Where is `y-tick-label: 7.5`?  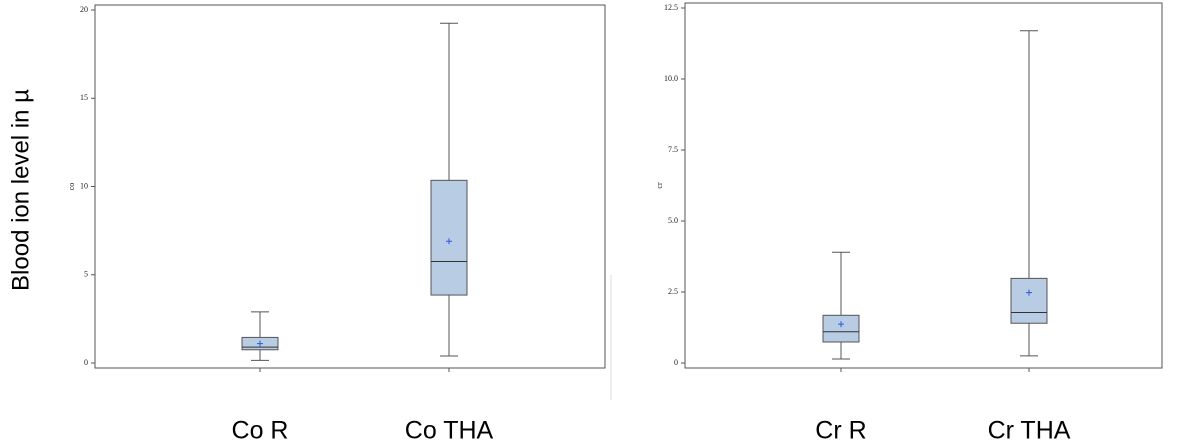 y-tick-label: 7.5 is located at coordinates (673, 149).